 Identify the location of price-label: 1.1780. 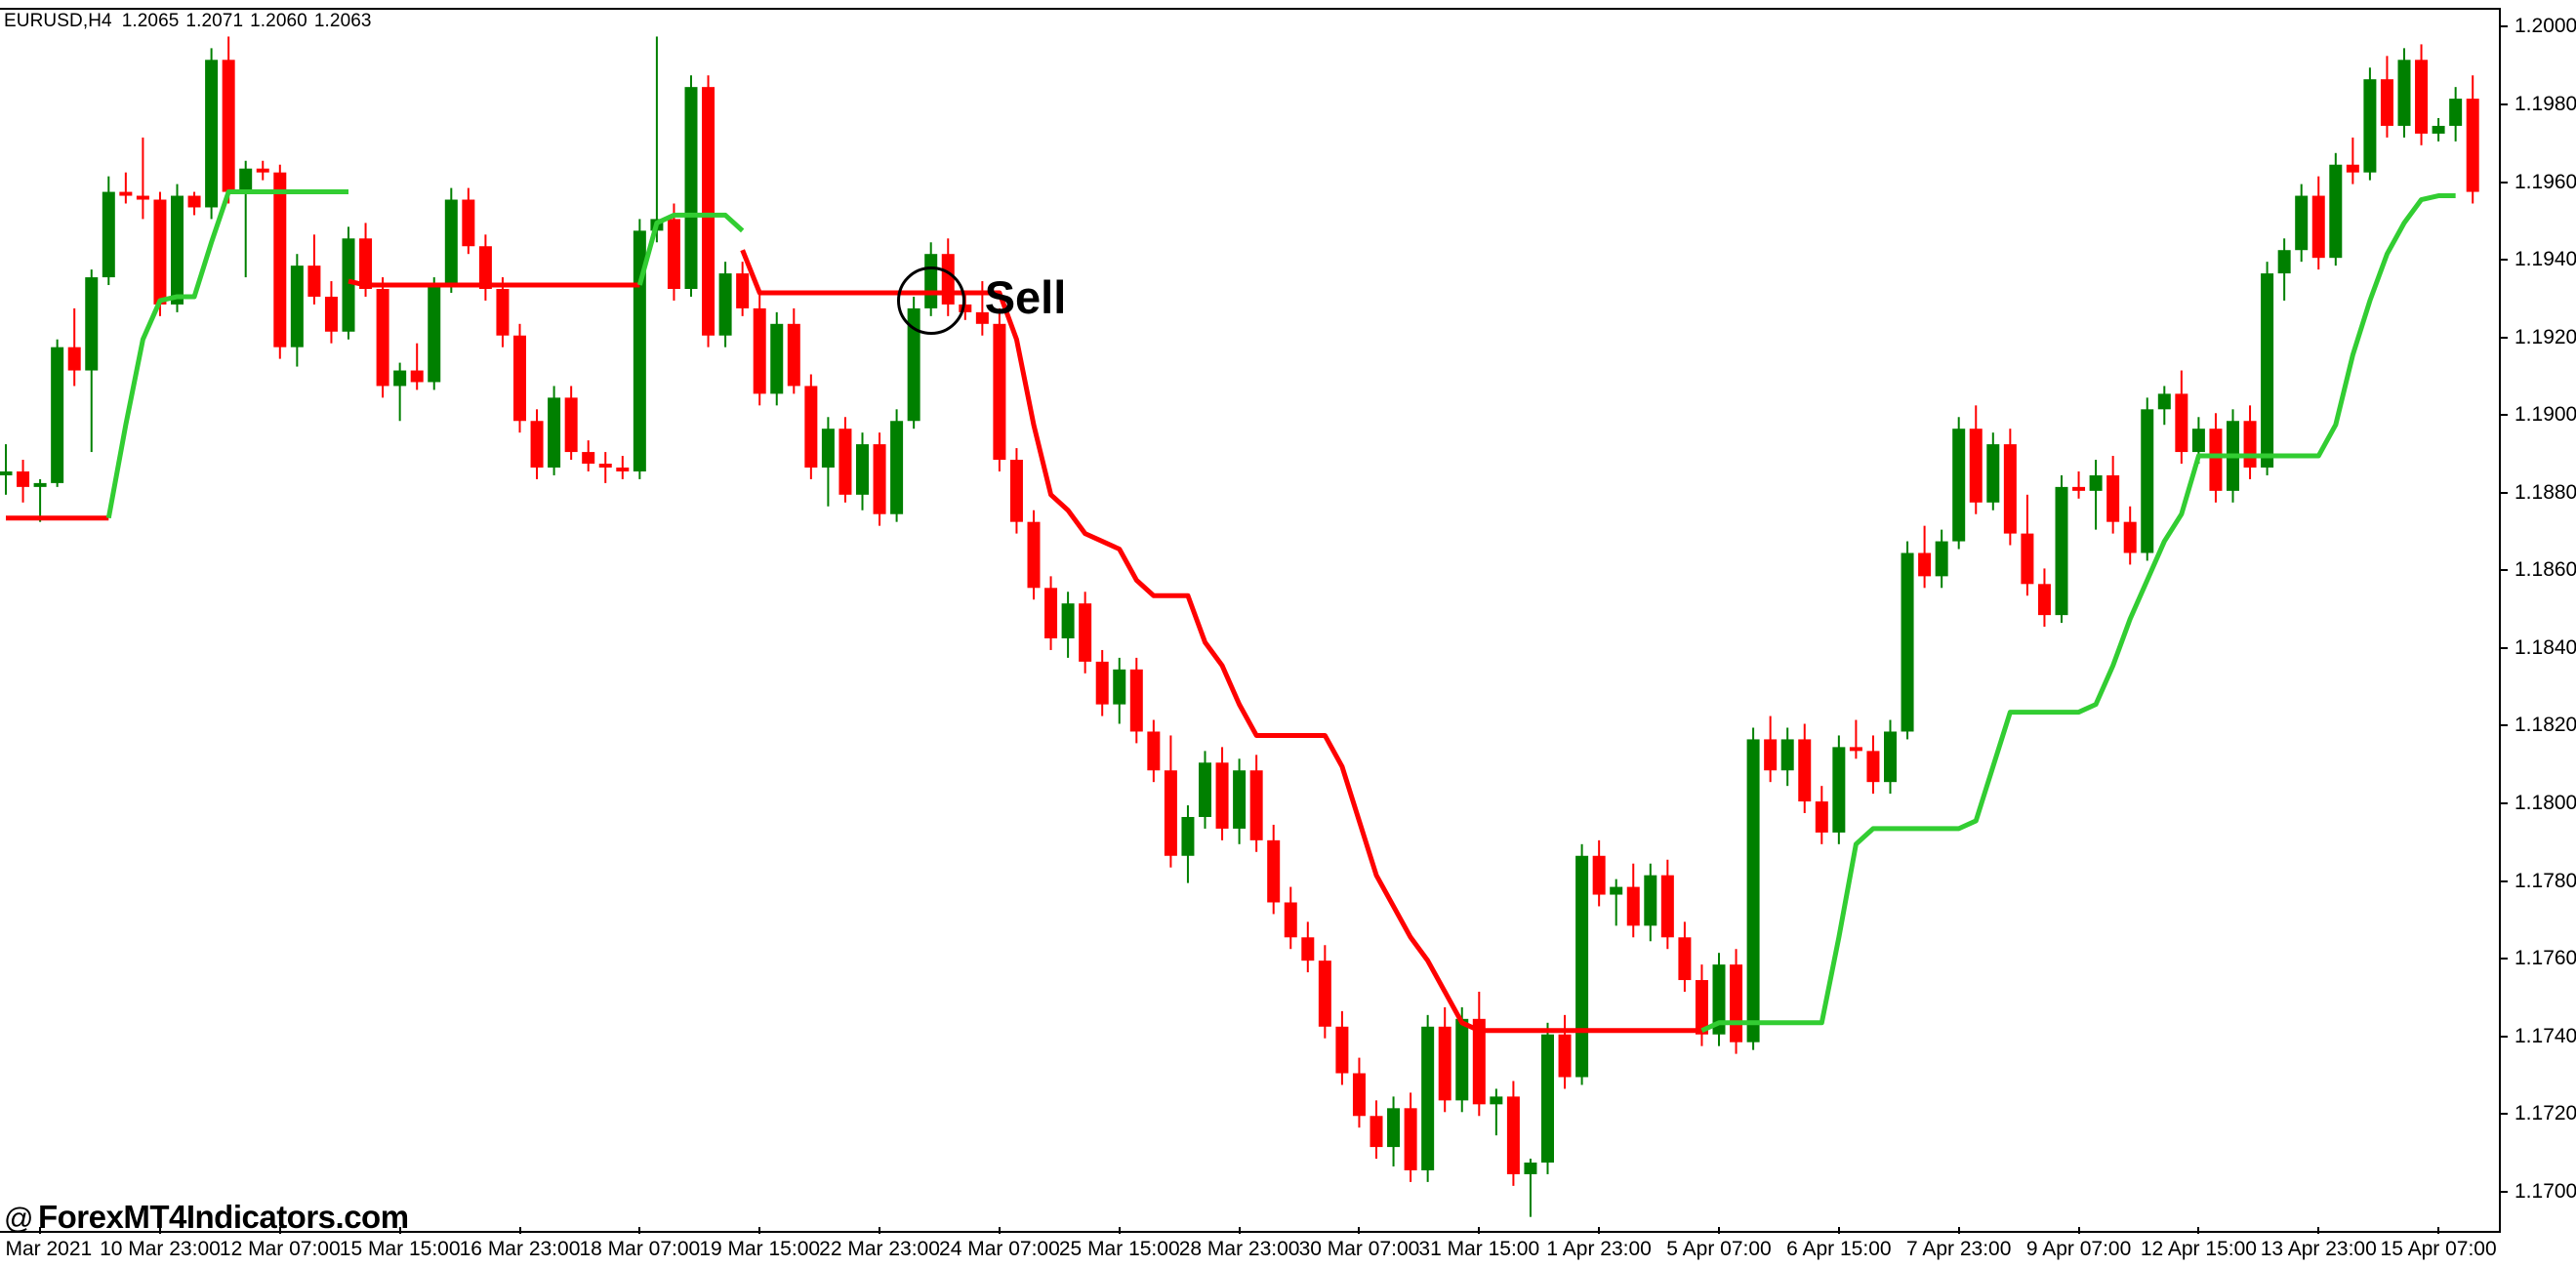
(2545, 880).